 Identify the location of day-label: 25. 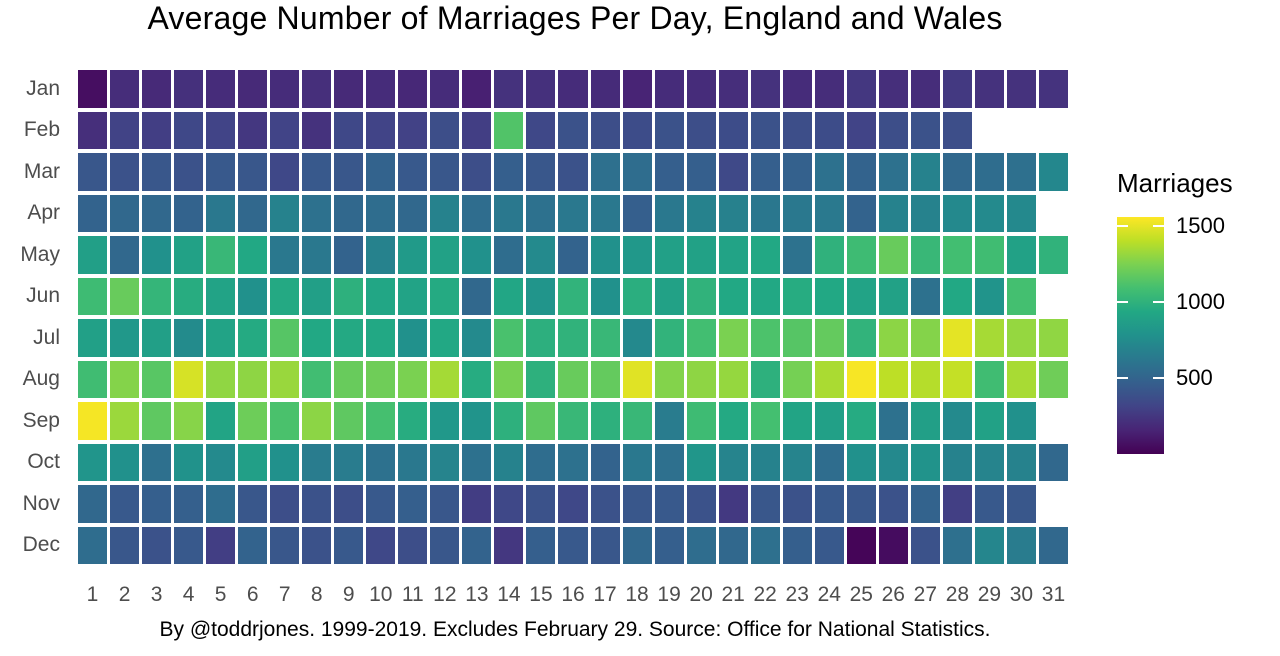
(861, 594).